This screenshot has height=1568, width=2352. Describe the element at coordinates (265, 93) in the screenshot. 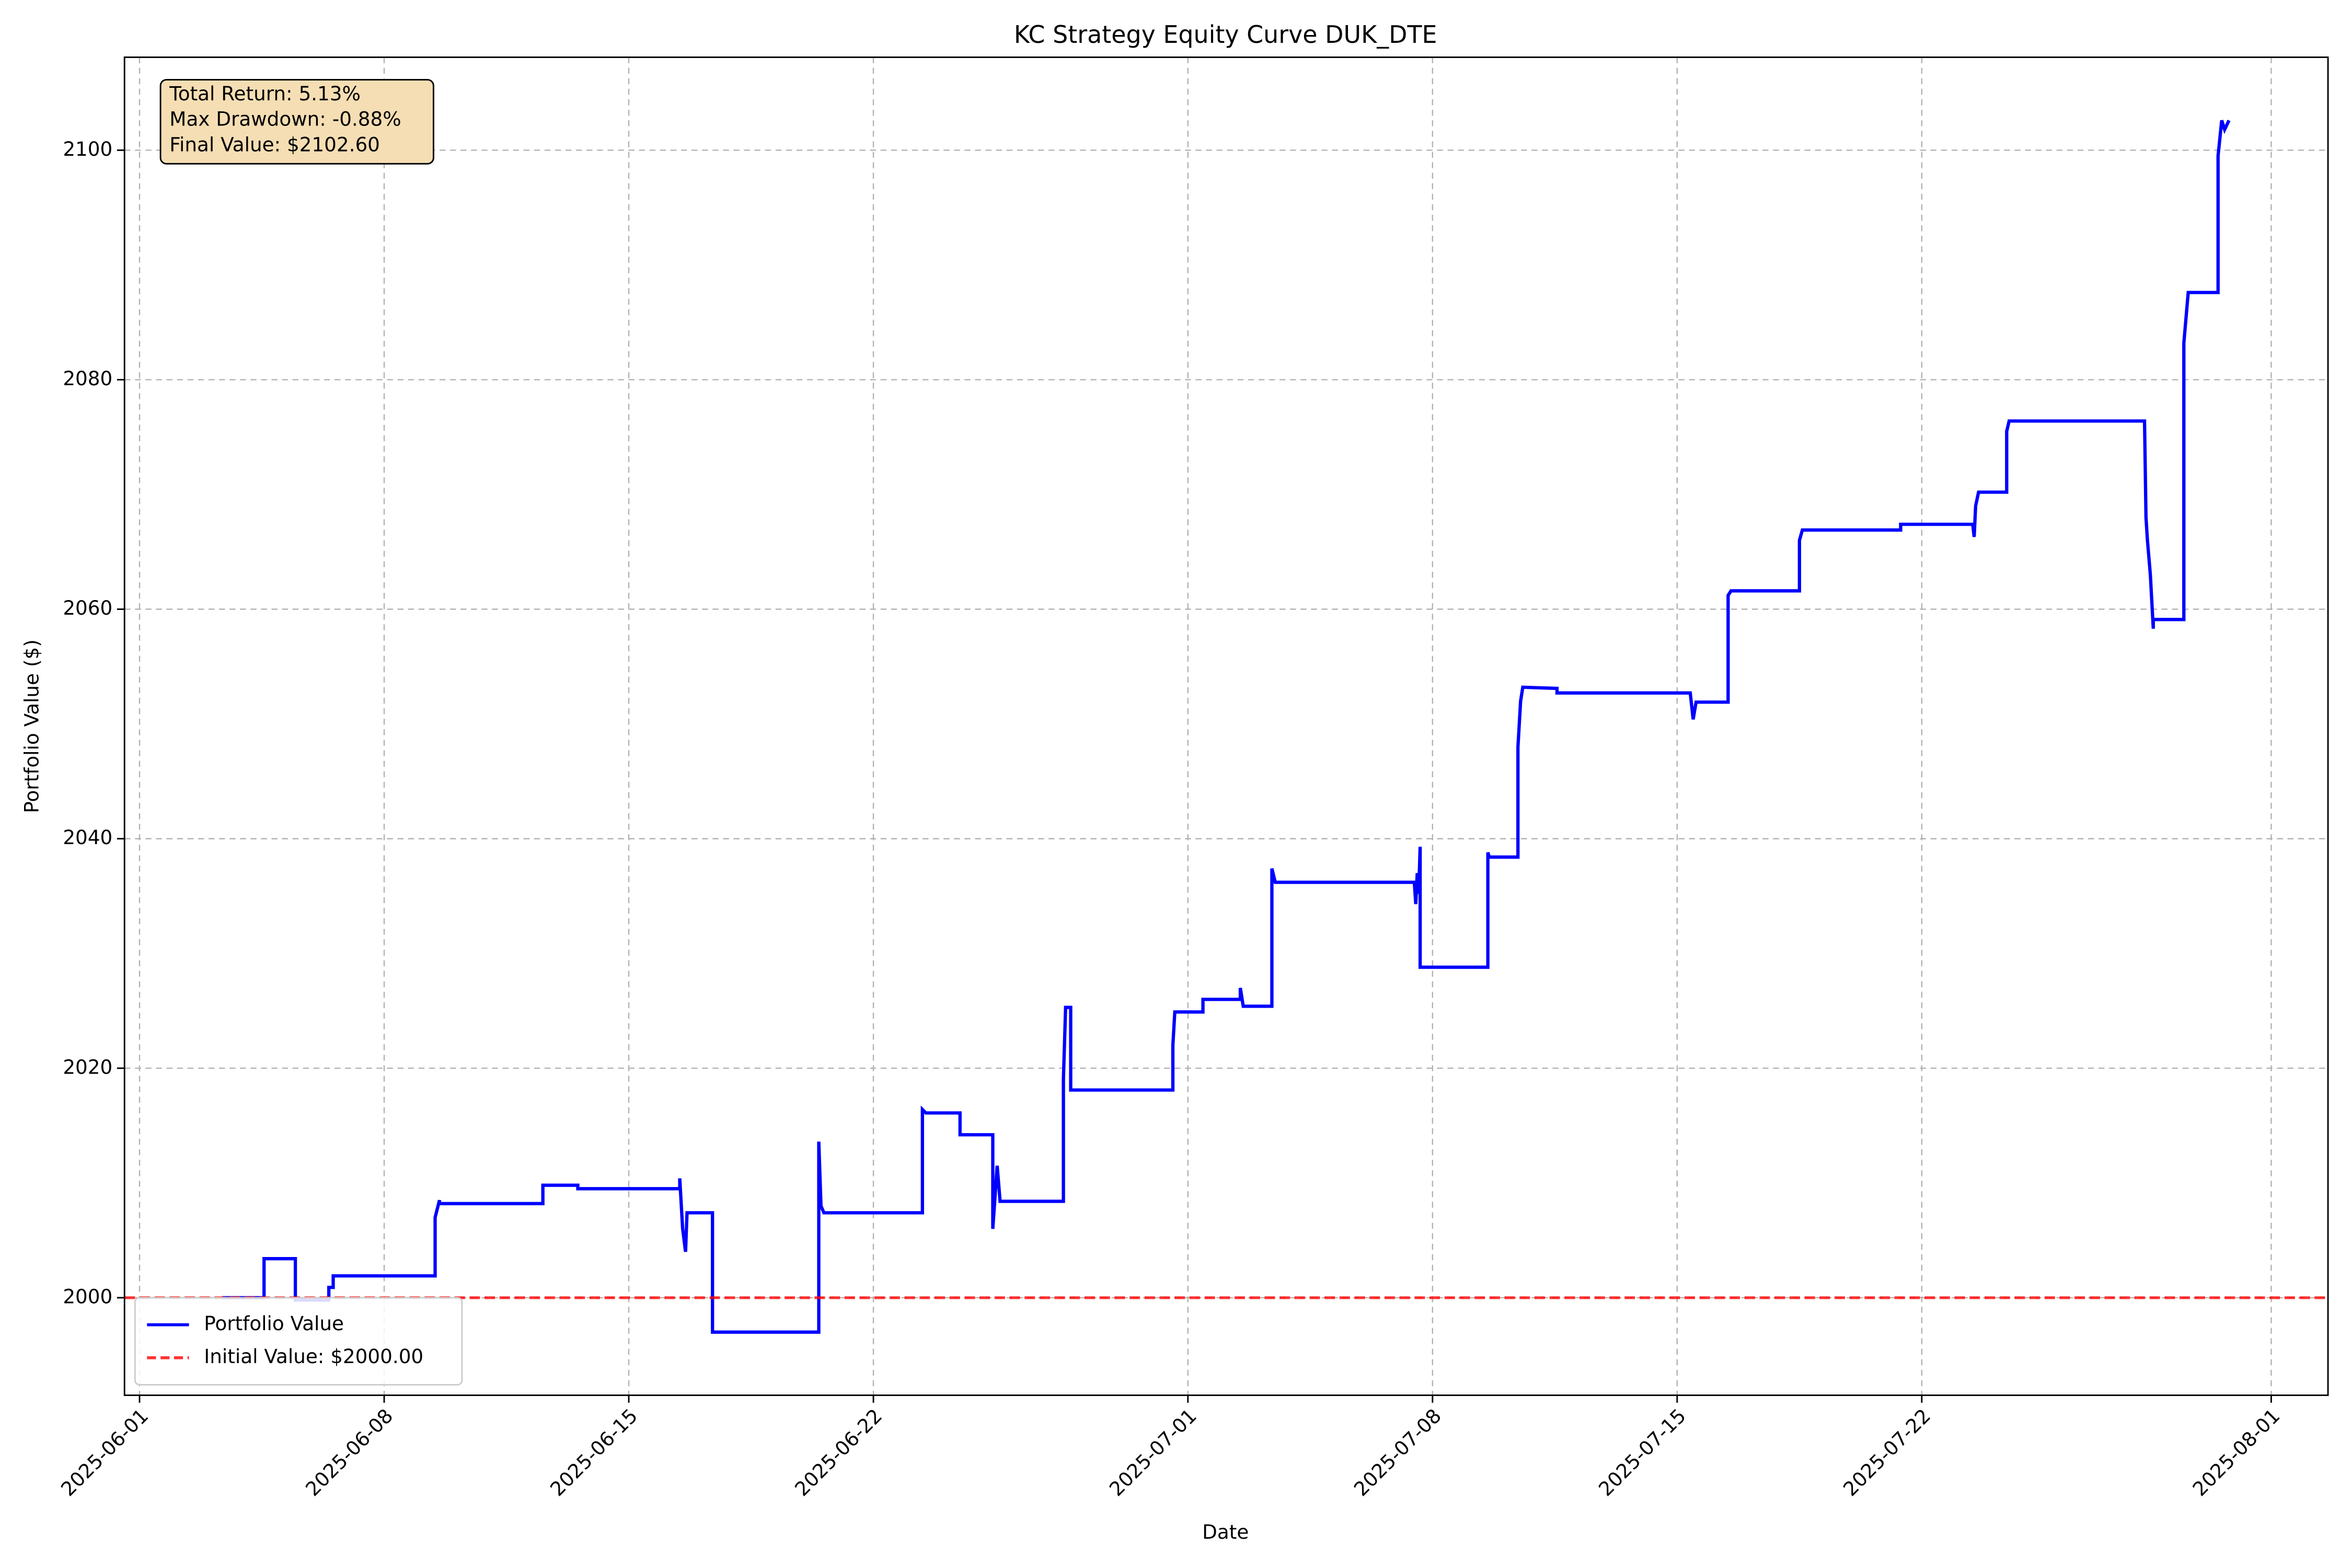

I see `annotation-text: Total Return: 5.13%` at that location.